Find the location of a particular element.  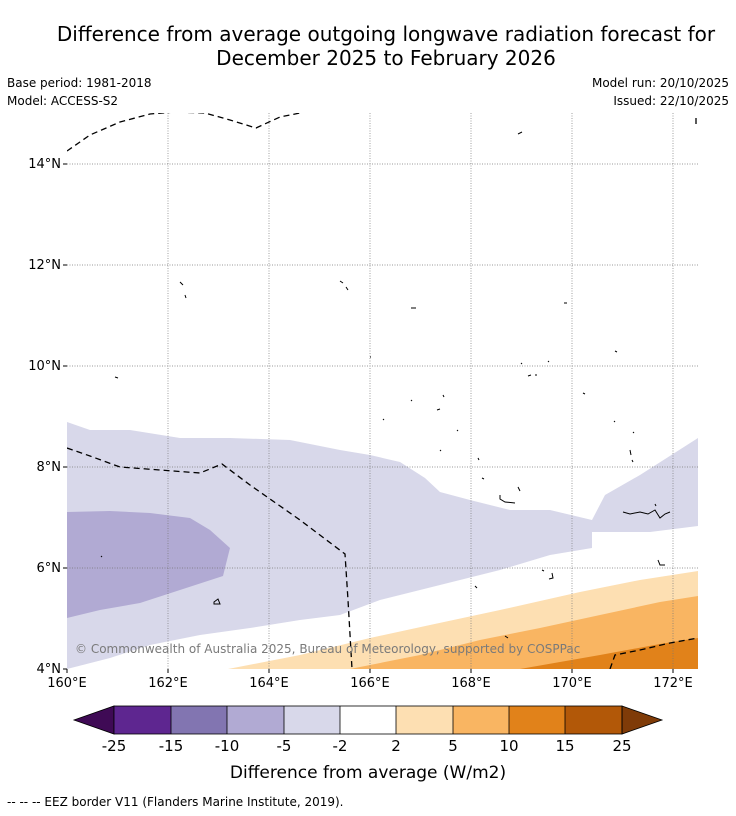

colorbar-tick: -25 is located at coordinates (114, 746).